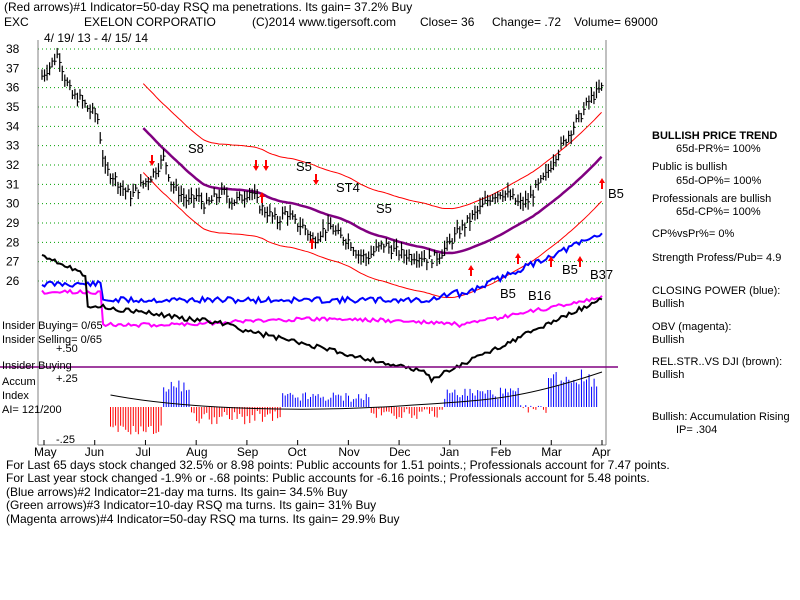 The image size is (800, 600). What do you see at coordinates (13, 242) in the screenshot?
I see `y-tick-label-28: 28` at bounding box center [13, 242].